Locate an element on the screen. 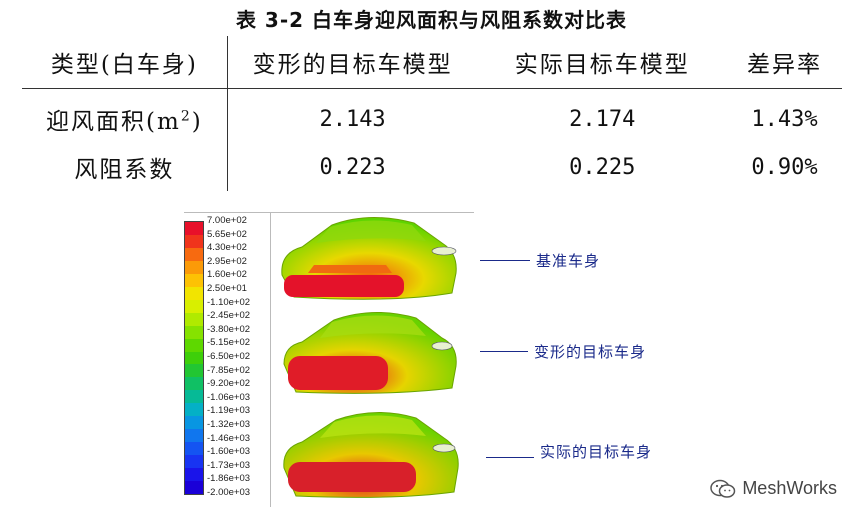  table-cell: 2.143 is located at coordinates (352, 119).